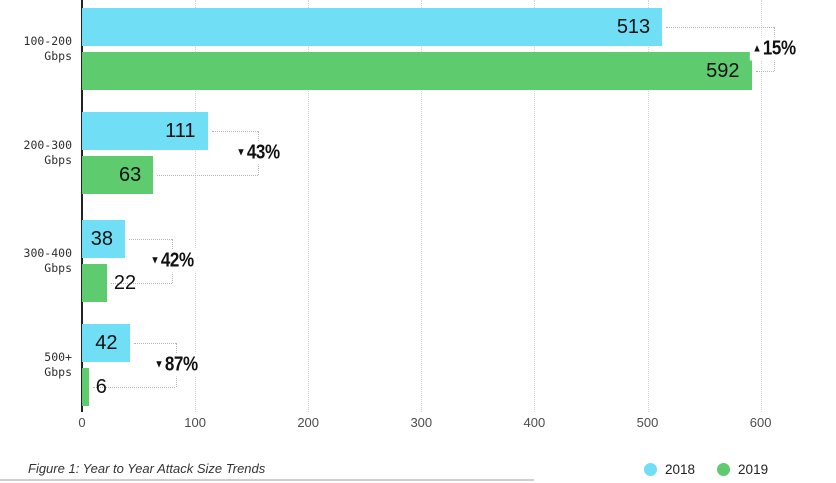 The width and height of the screenshot is (836, 483). I want to click on category-range-text: 200-300, so click(47, 145).